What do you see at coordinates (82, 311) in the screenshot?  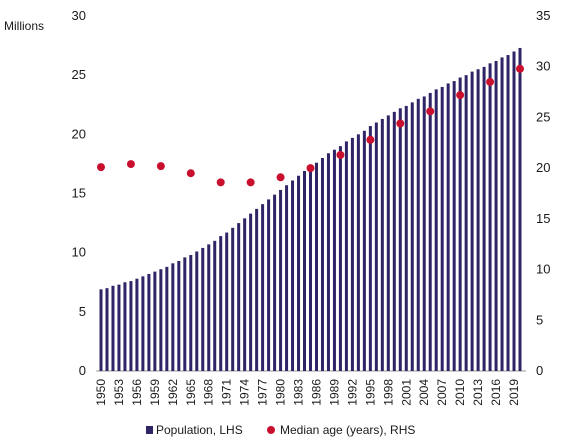 I see `left-tick-label: 5` at bounding box center [82, 311].